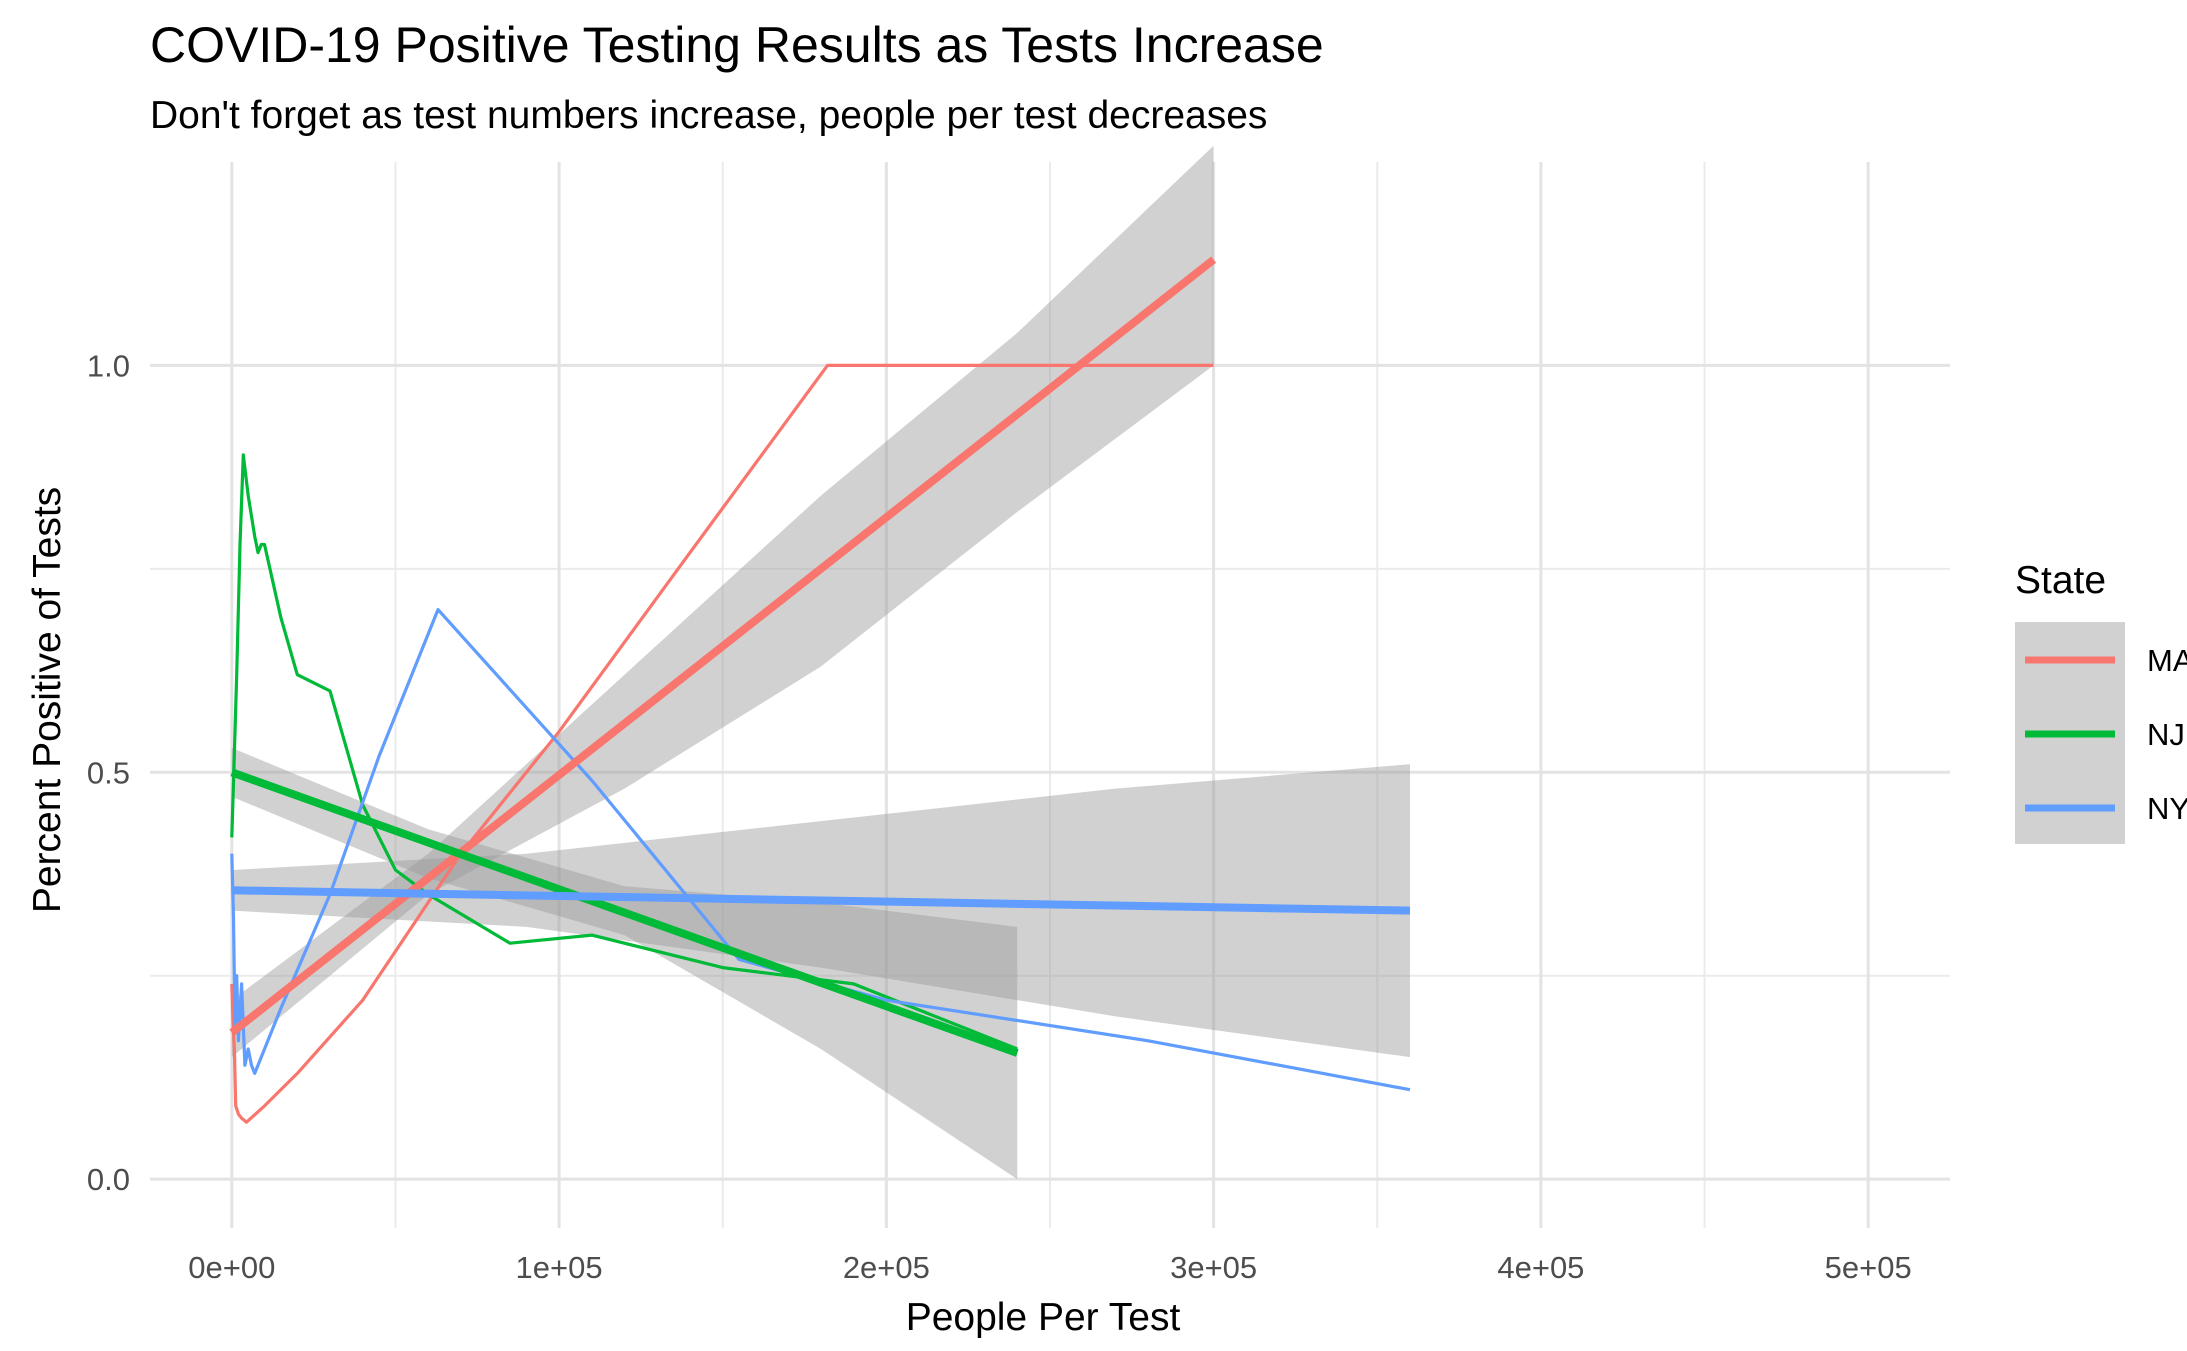  I want to click on legend-label-ma: MA, so click(2167, 660).